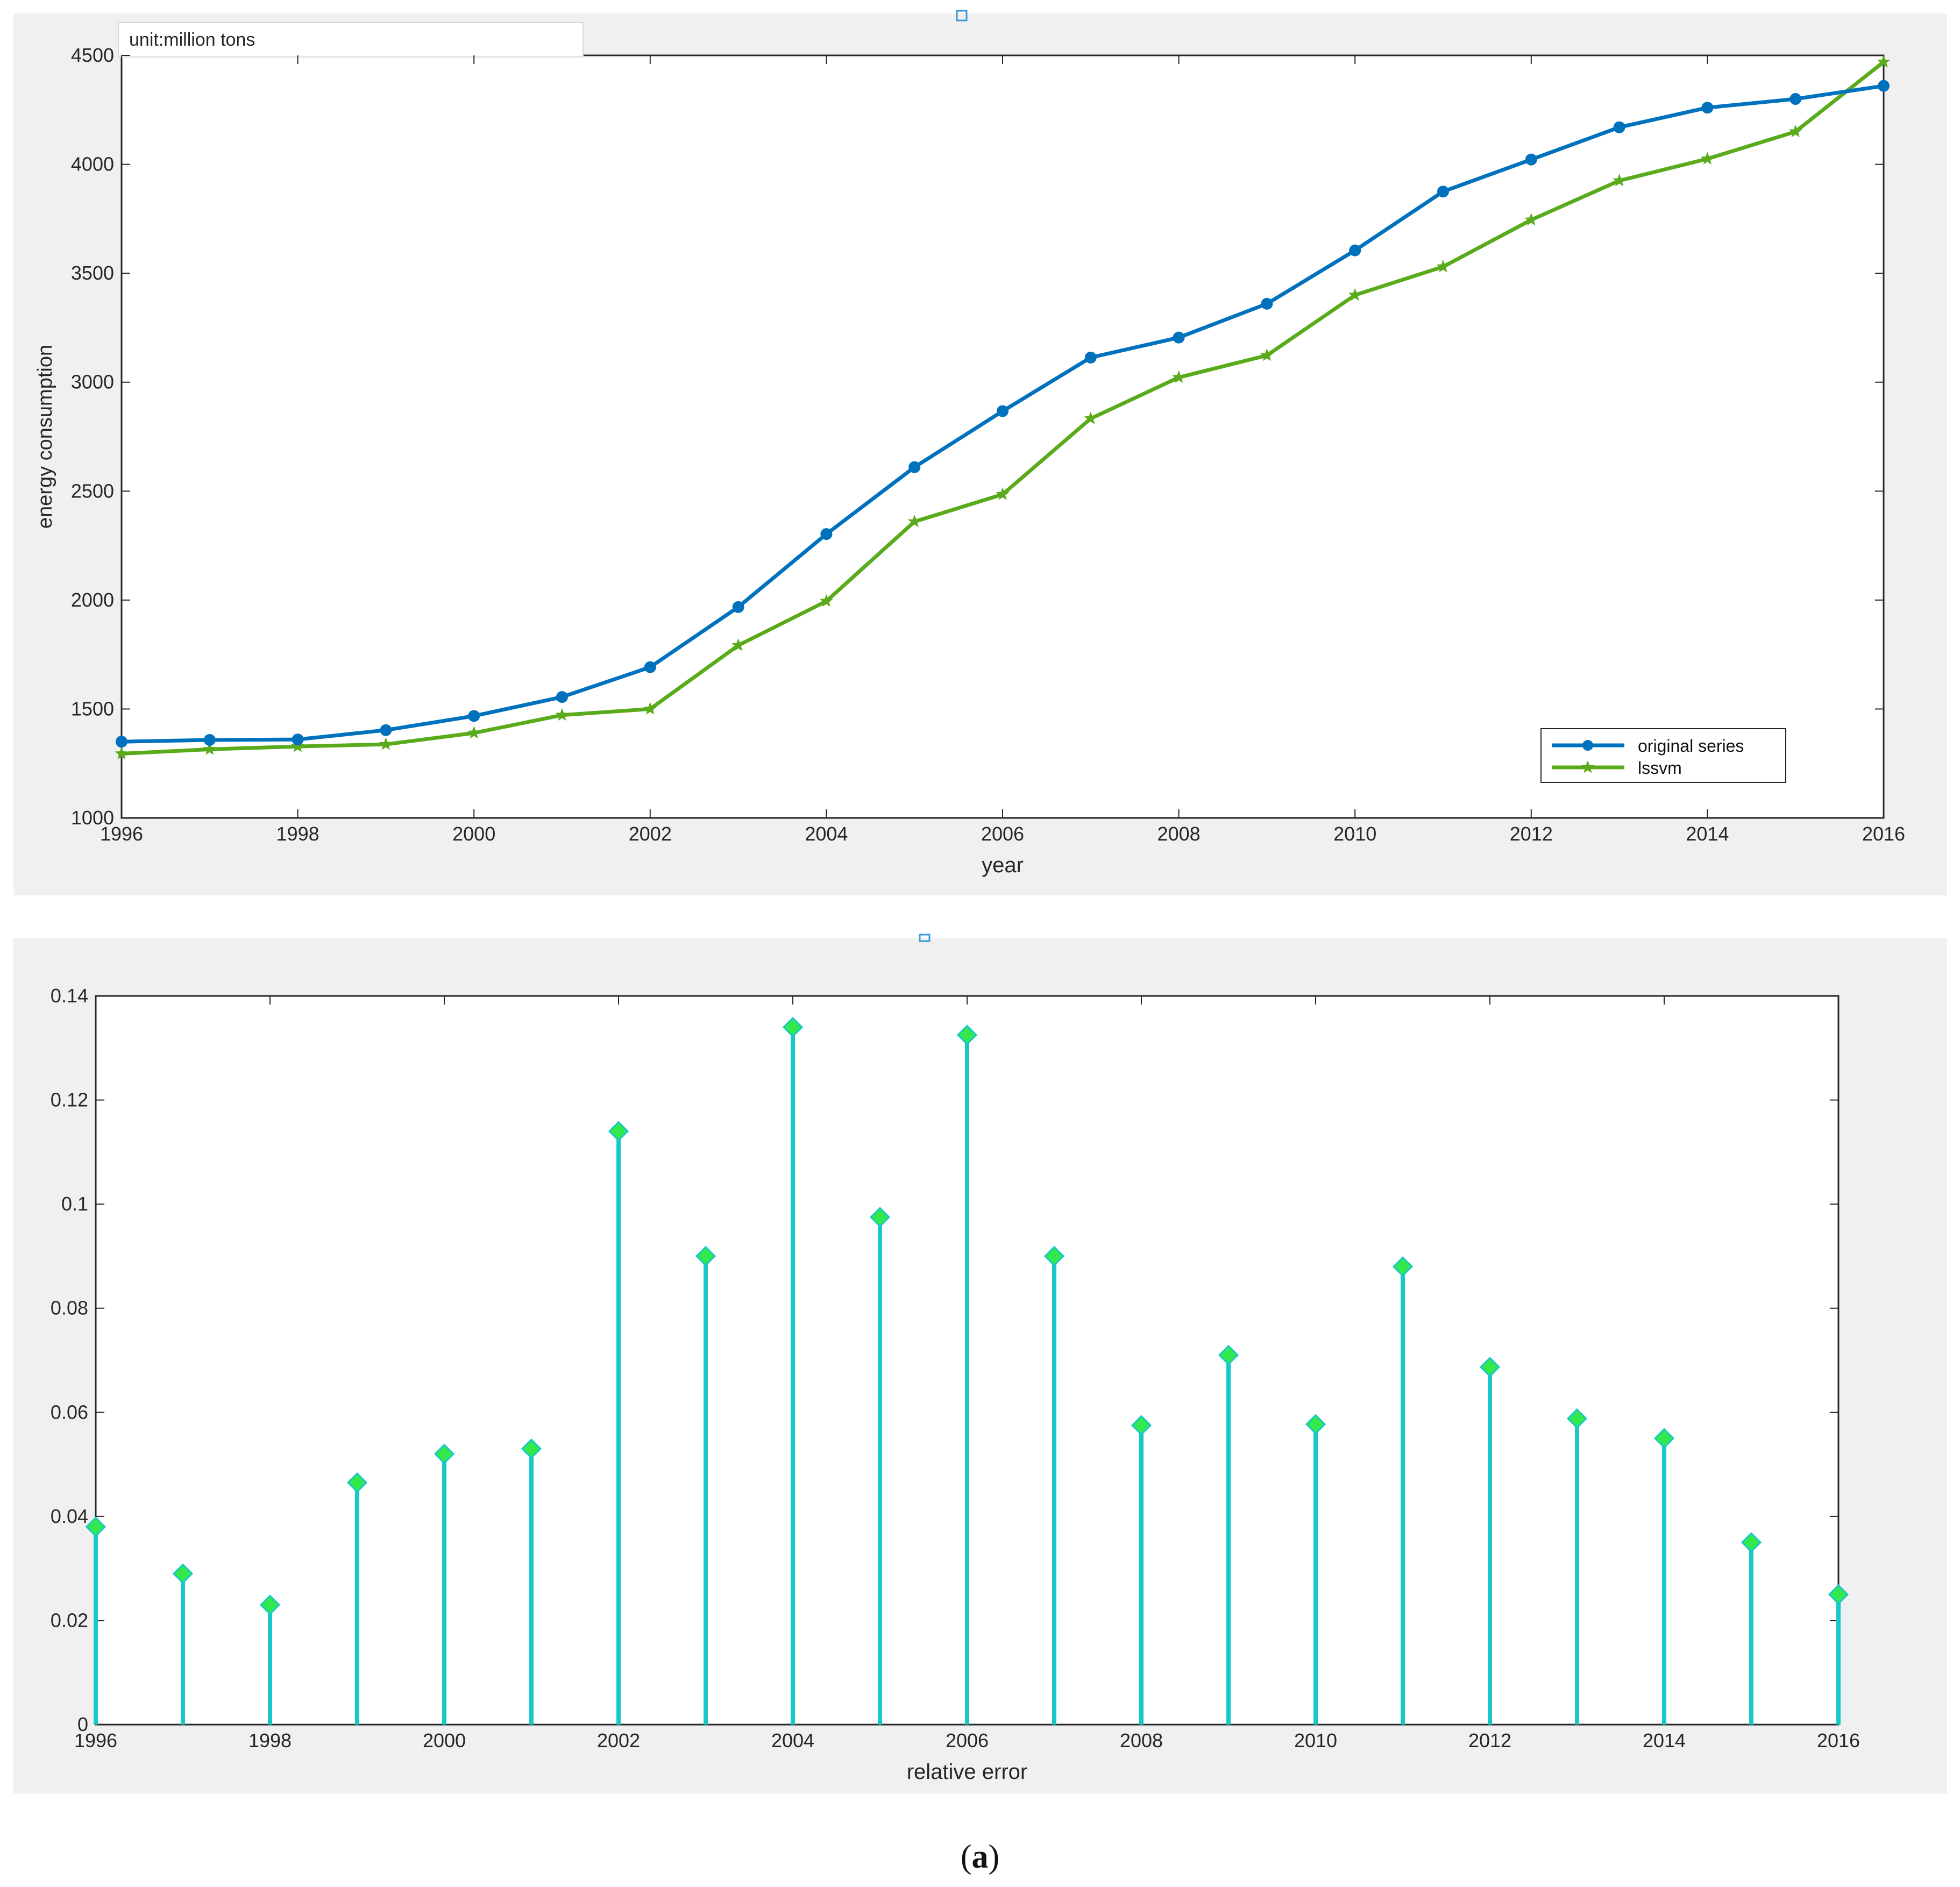 Image resolution: width=1960 pixels, height=1887 pixels. I want to click on bottom-x-tick-label: 2010, so click(1315, 1740).